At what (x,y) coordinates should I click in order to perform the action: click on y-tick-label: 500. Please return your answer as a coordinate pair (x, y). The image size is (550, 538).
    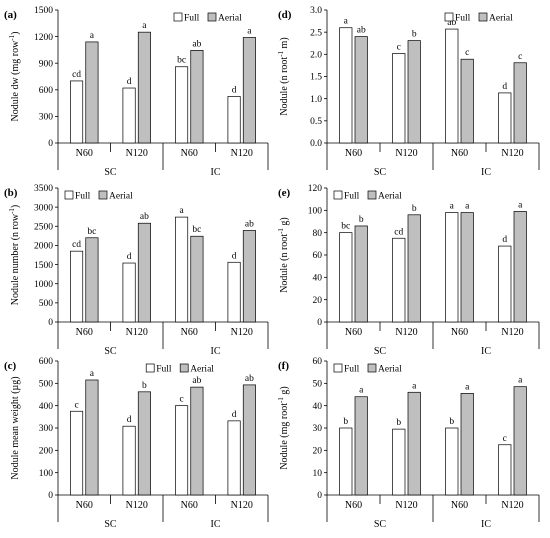
    Looking at the image, I should click on (46, 385).